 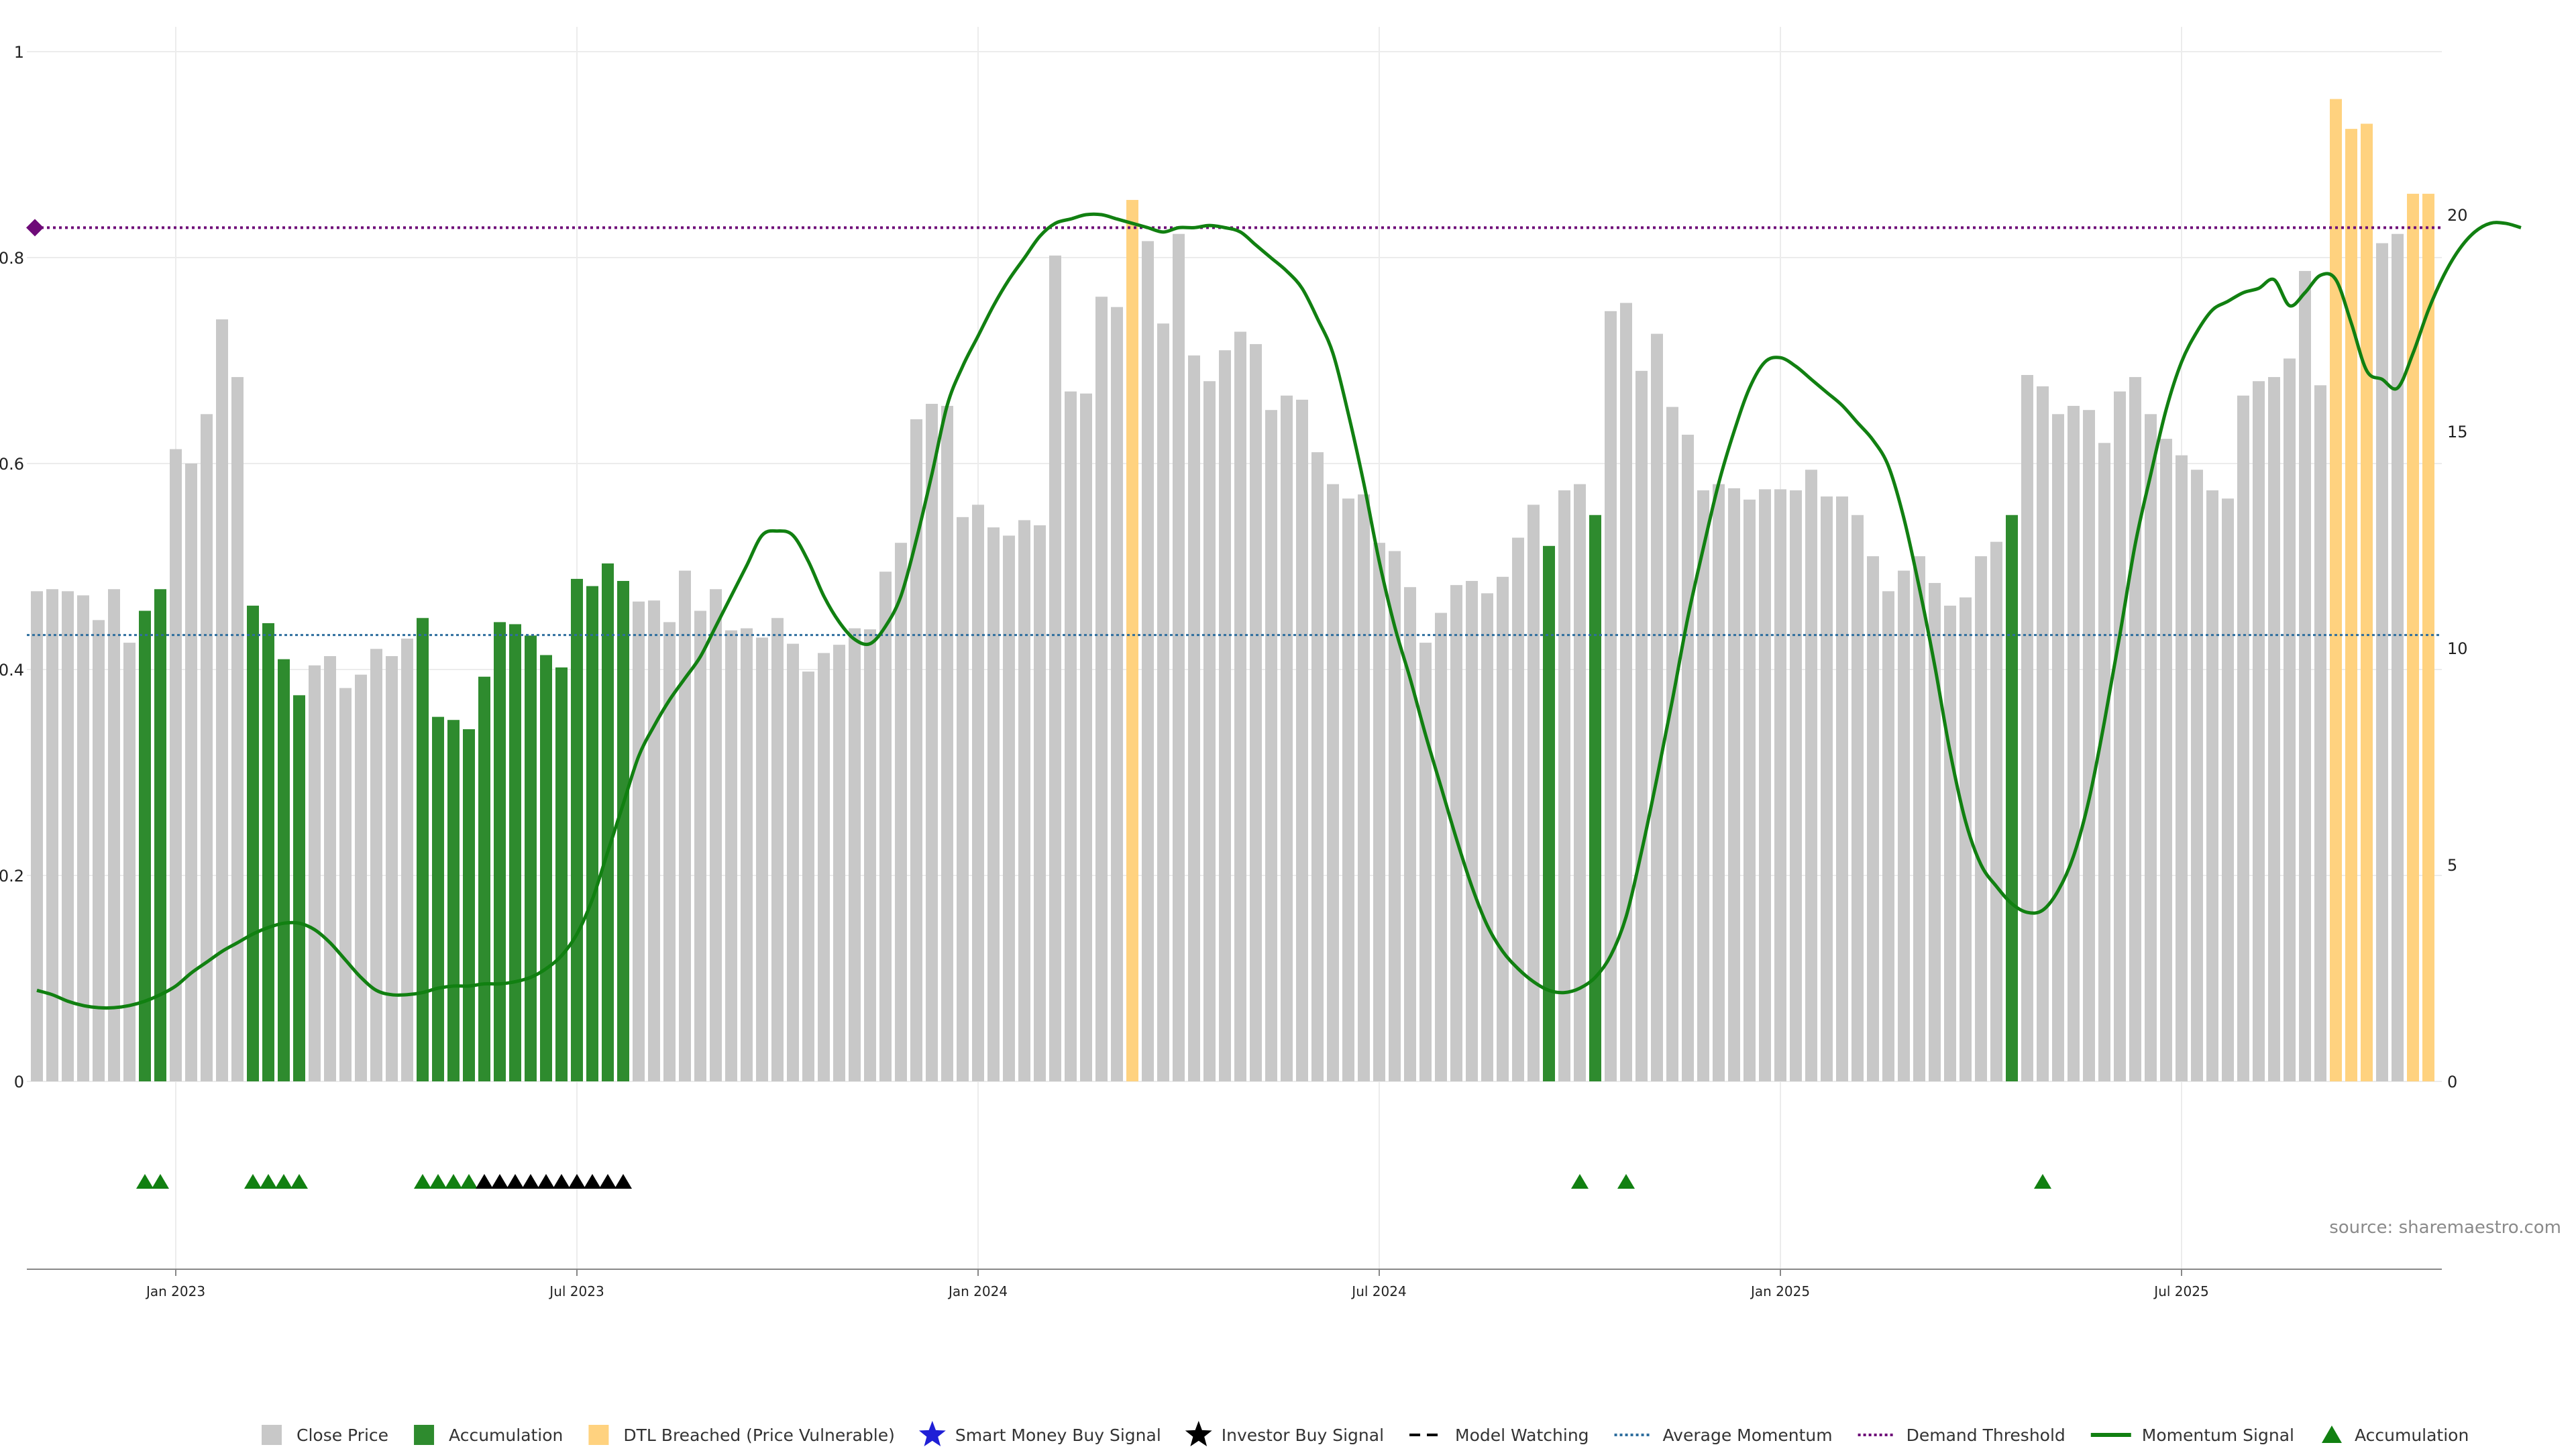 I want to click on legend-average_momentum-label: Average Momentum, so click(x=1748, y=1435).